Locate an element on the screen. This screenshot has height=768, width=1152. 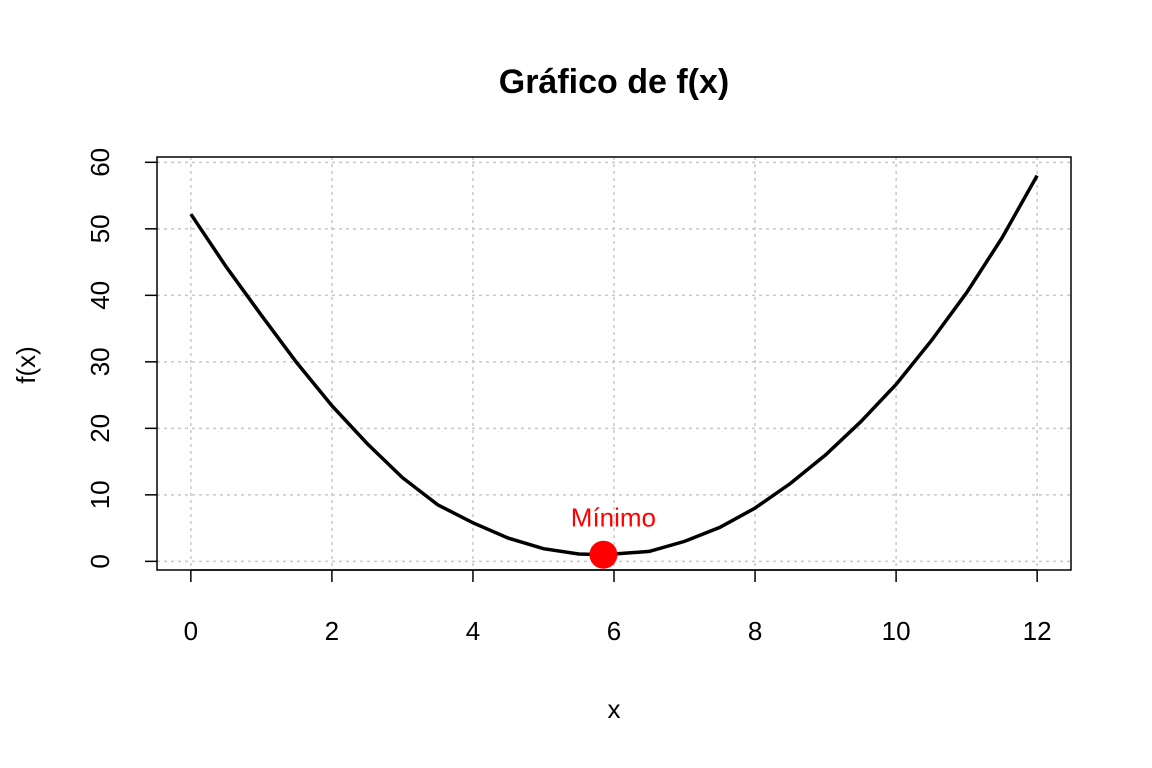
y-tick-label: 0 is located at coordinates (100, 561).